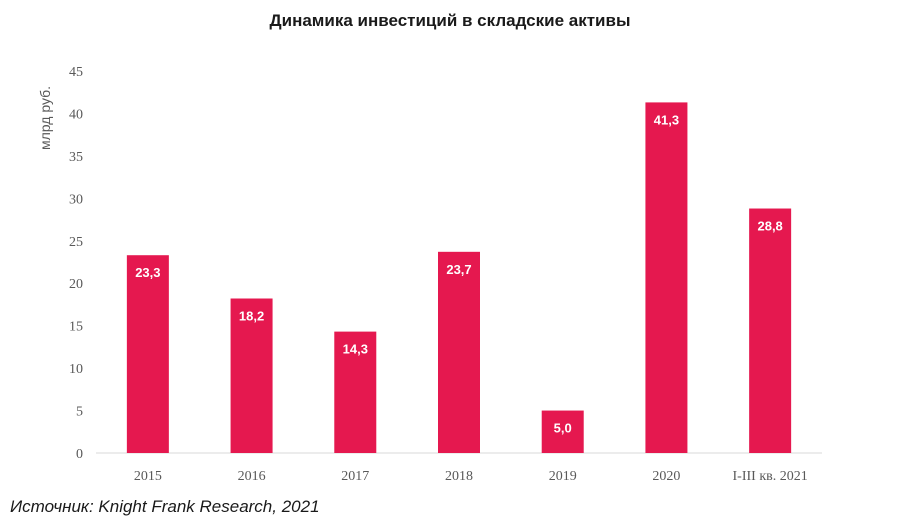  I want to click on chart-title: Динамика инвестиций в складские активы, so click(450, 20).